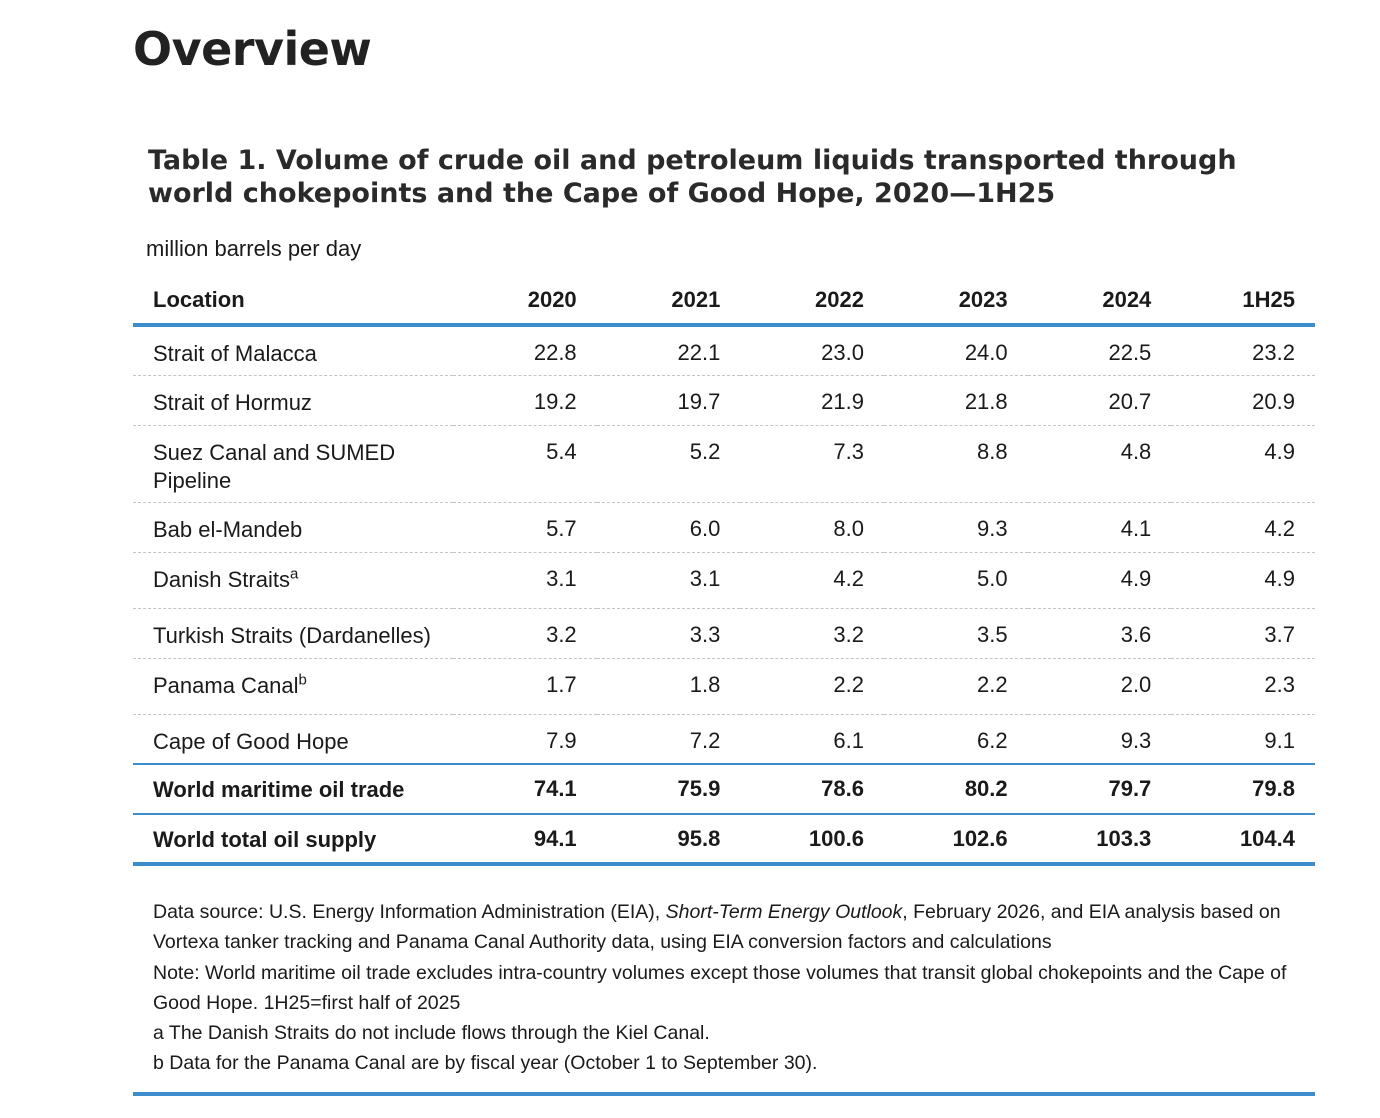  Describe the element at coordinates (668, 840) in the screenshot. I see `table-cell: 95.8` at that location.